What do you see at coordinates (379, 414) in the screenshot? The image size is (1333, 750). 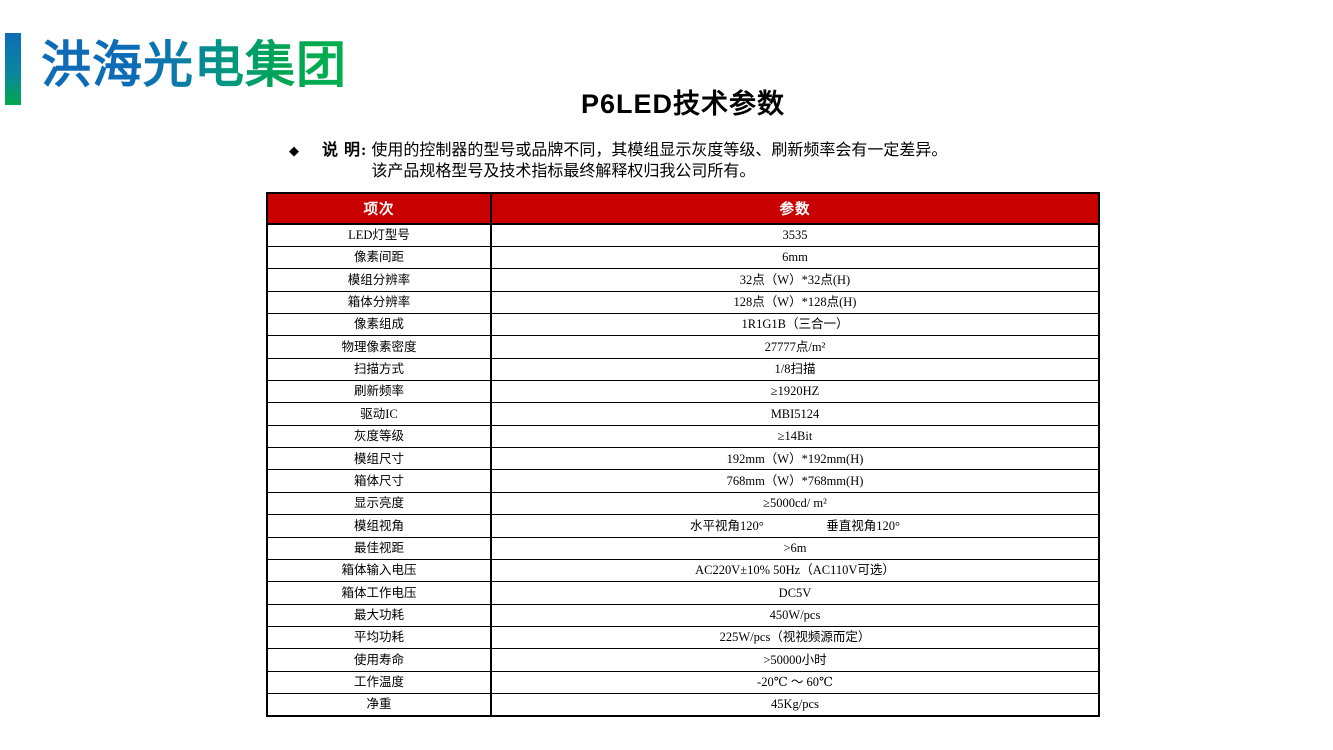 I see `param-name-cell: 驱动IC` at bounding box center [379, 414].